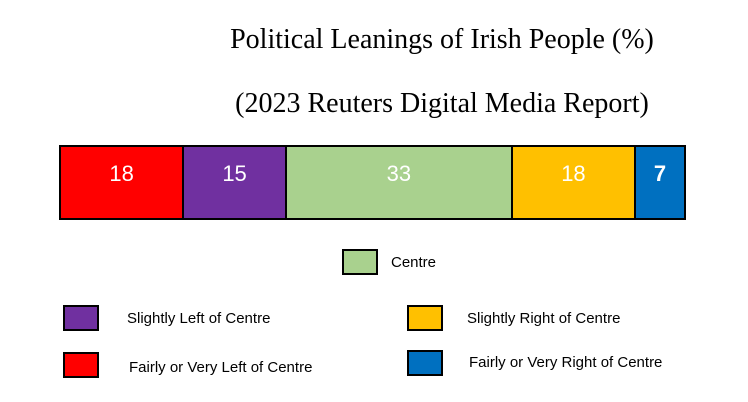  What do you see at coordinates (442, 39) in the screenshot?
I see `chart-title: Political Leanings of Irish People (%)` at bounding box center [442, 39].